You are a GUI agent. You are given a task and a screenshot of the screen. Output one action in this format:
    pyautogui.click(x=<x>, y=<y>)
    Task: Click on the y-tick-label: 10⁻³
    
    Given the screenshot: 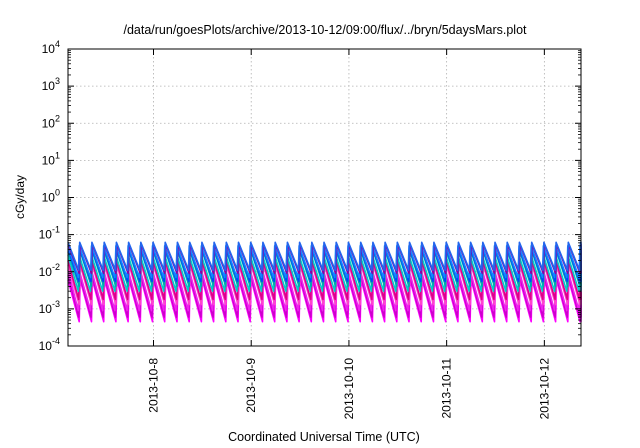 What is the action you would take?
    pyautogui.click(x=49, y=307)
    